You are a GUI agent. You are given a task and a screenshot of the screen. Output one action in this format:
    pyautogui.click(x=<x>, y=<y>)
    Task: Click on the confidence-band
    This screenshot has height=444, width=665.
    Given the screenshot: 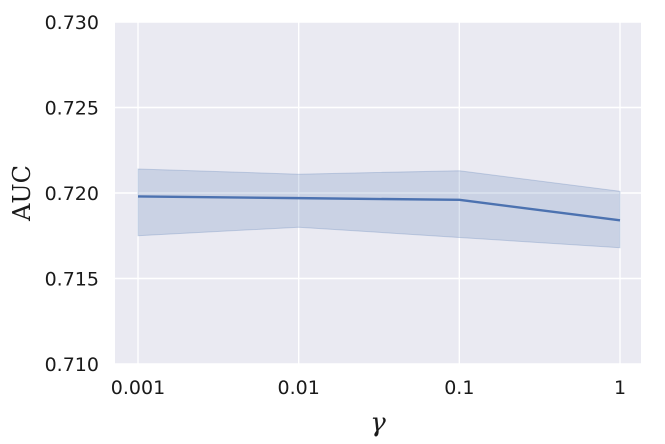 What is the action you would take?
    pyautogui.click(x=379, y=208)
    